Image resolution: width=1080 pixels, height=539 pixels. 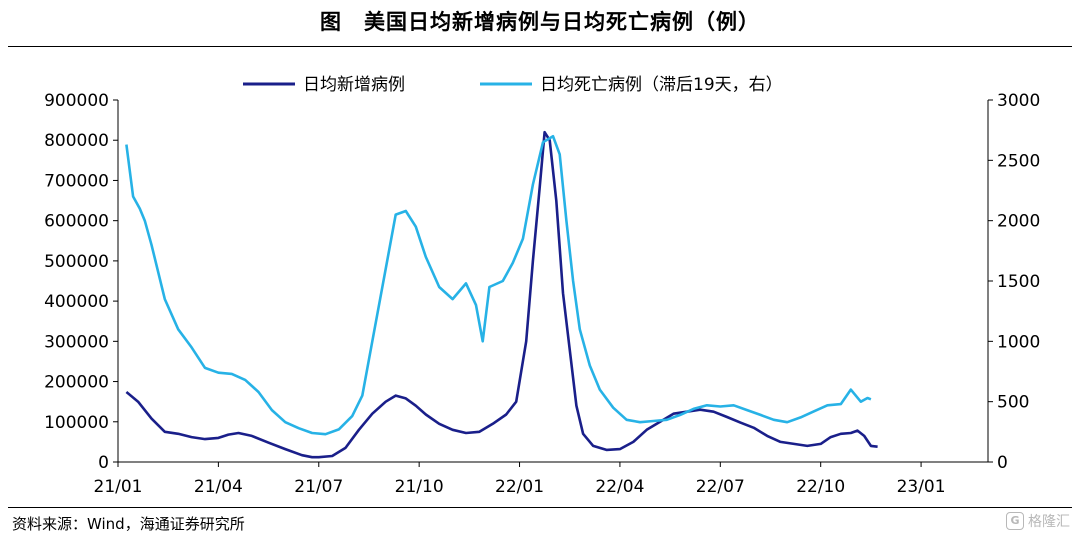 I want to click on left-y-tick-label: 100000, so click(x=76, y=423).